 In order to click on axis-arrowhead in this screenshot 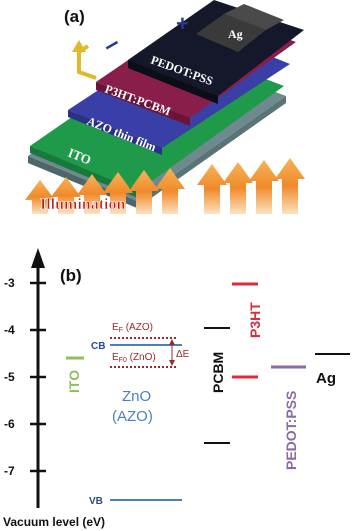, I will do `click(38, 258)`.